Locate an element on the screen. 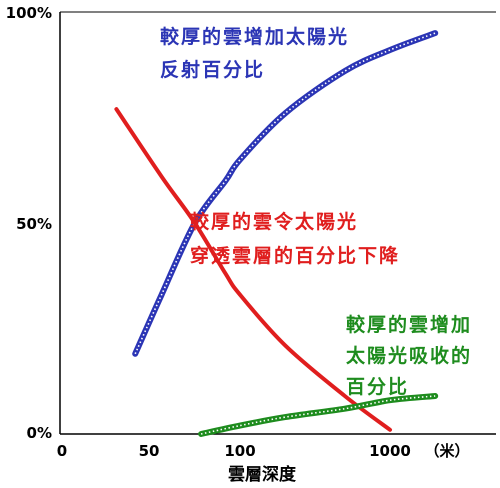  reflection-annotation-line-2: 反射百分比 is located at coordinates (212, 69).